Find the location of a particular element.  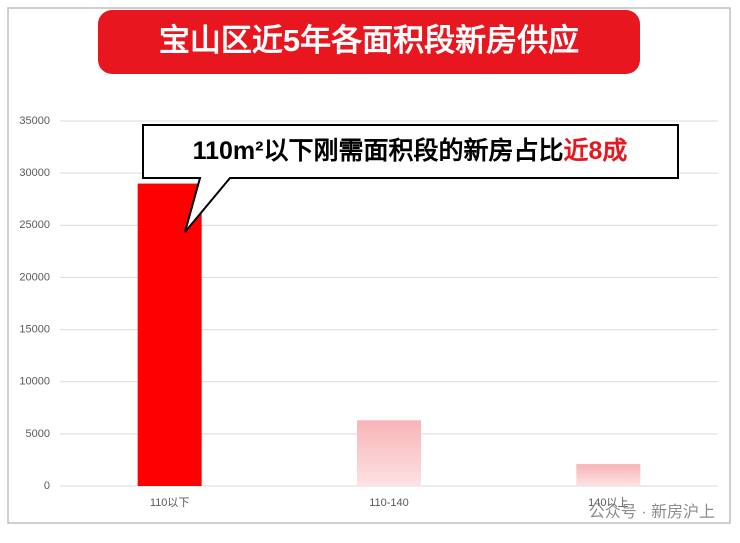

chart-title: 宝山区近5年各面积段新房供应 is located at coordinates (369, 40).